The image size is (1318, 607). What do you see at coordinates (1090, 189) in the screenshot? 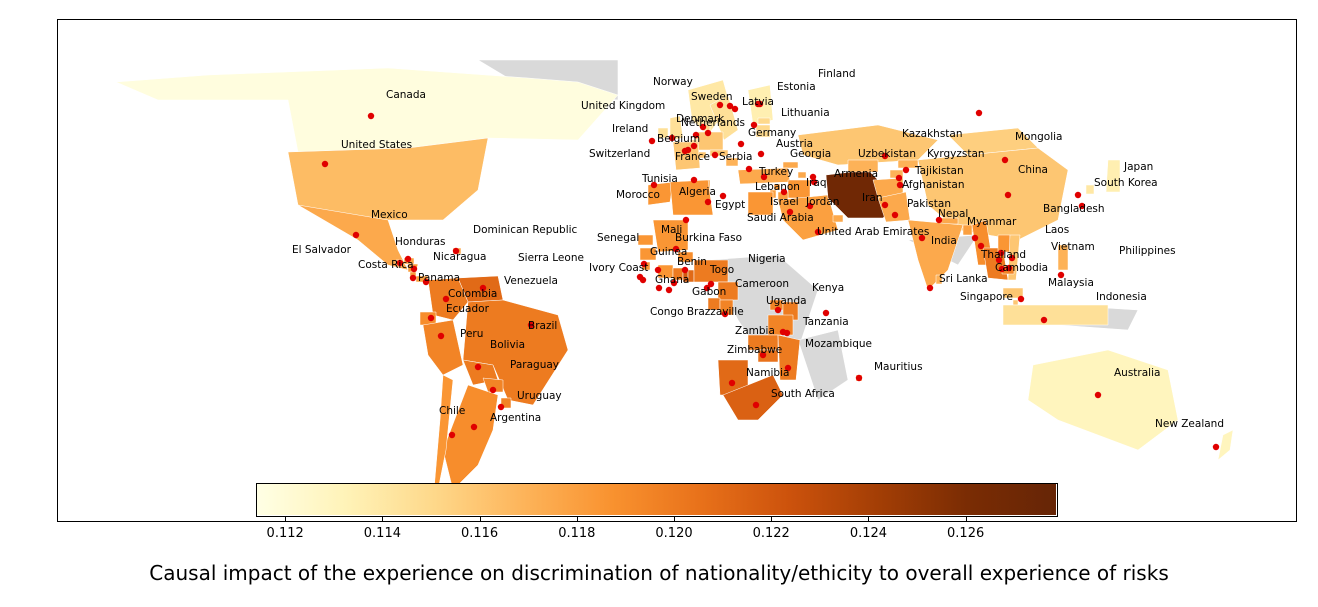
I see `country-south-korea` at bounding box center [1090, 189].